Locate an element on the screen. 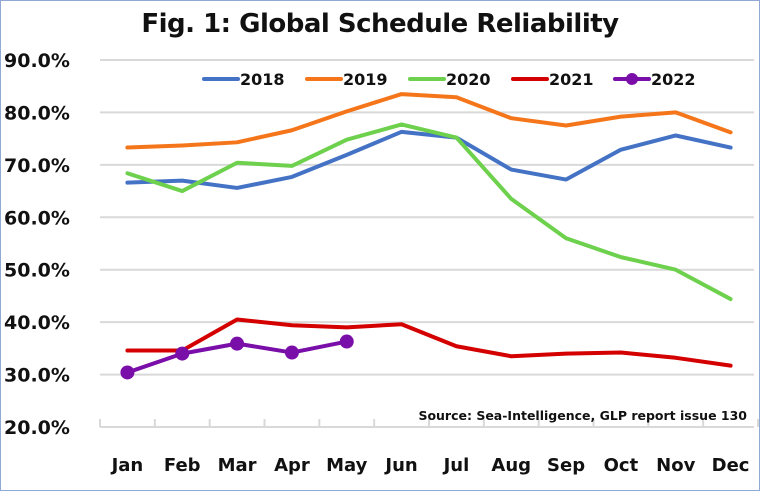  x-tick-label: Jan is located at coordinates (127, 465).